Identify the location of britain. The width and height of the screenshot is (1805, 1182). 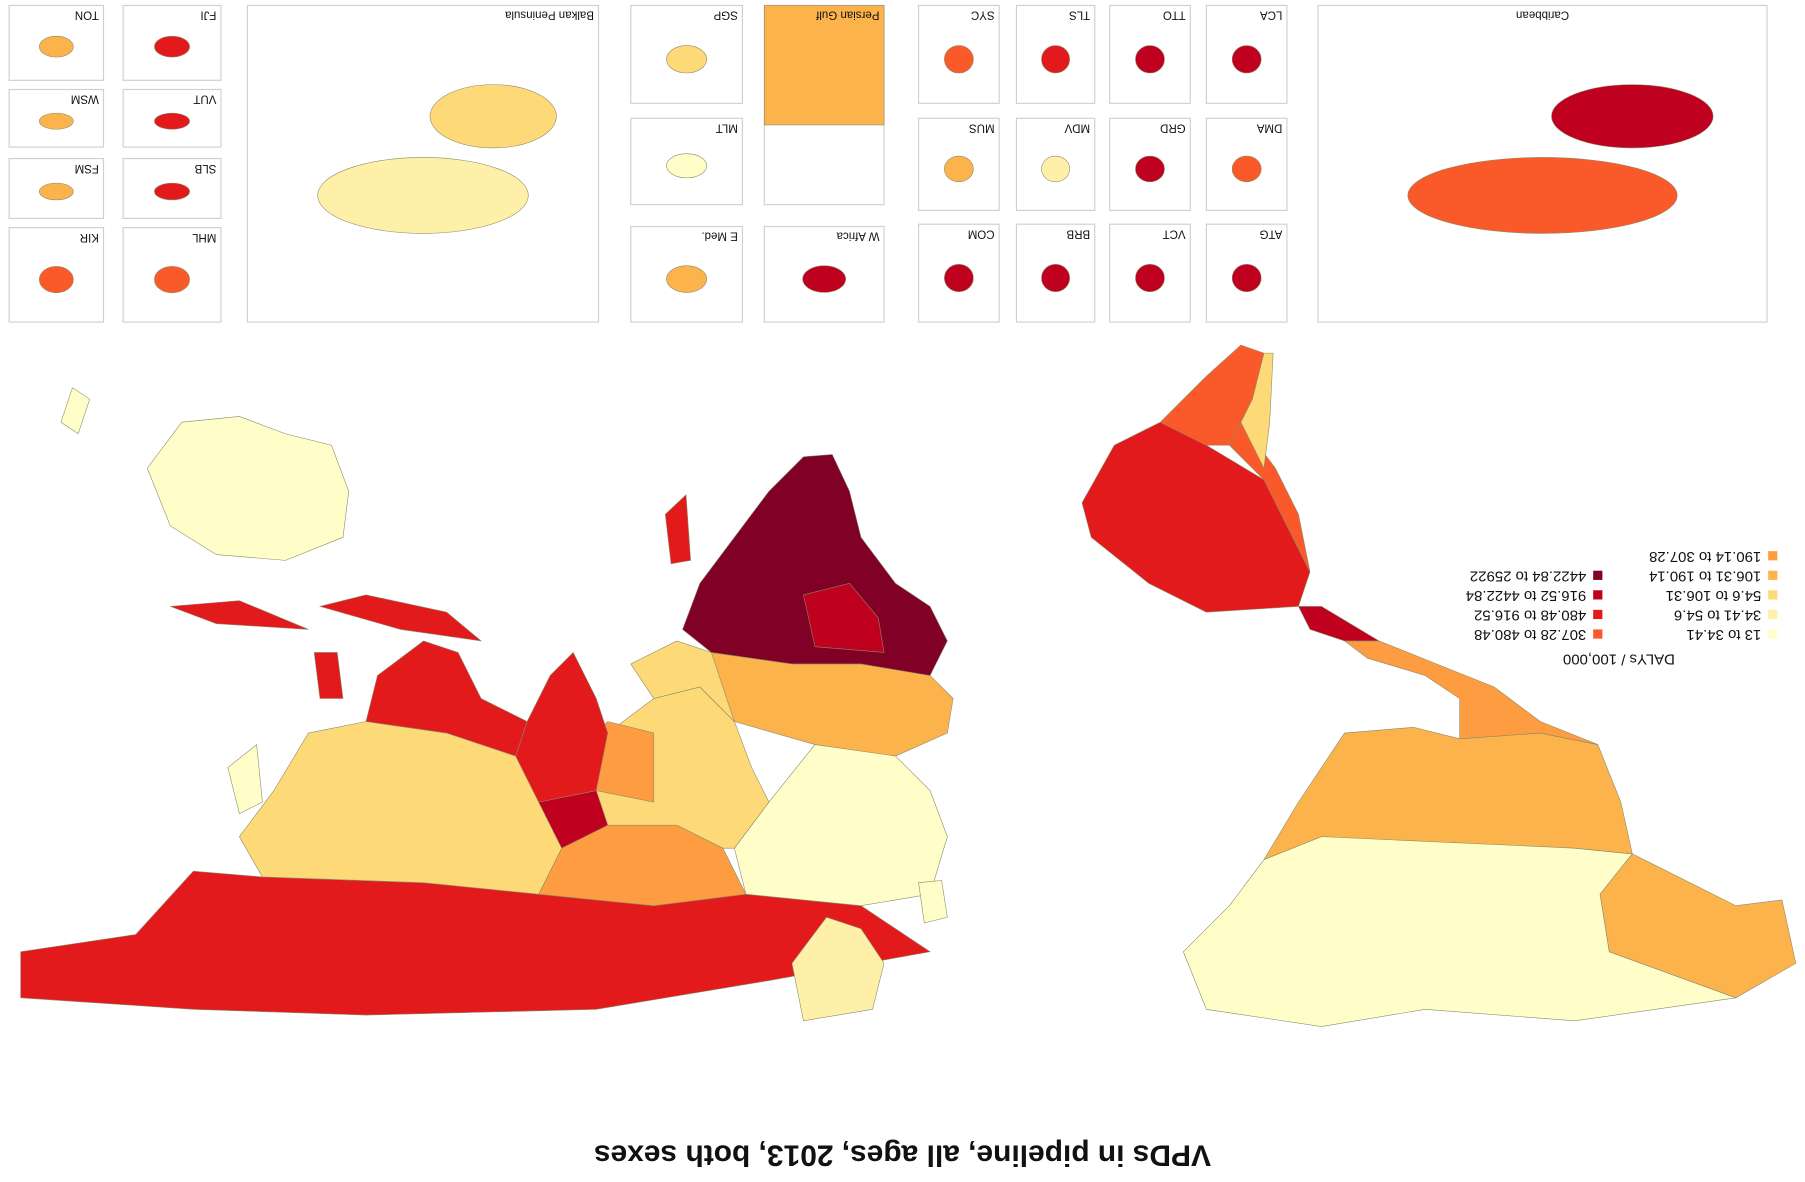
(933, 902).